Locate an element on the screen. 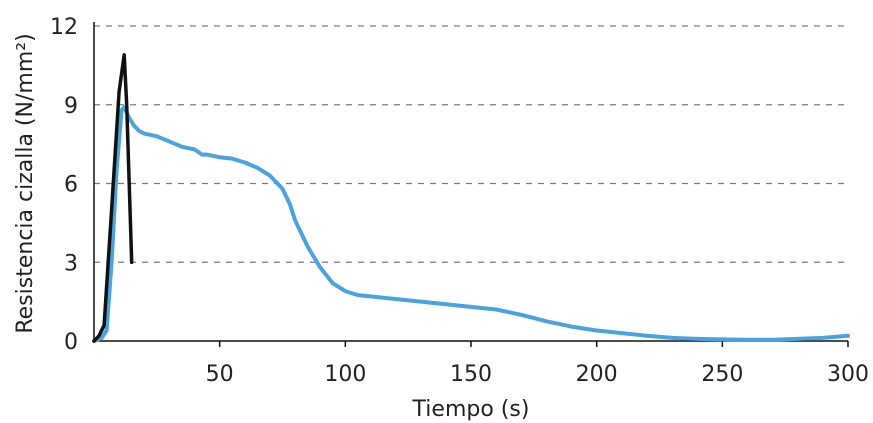 Image resolution: width=873 pixels, height=423 pixels. x-tick-label: 150 is located at coordinates (471, 374).